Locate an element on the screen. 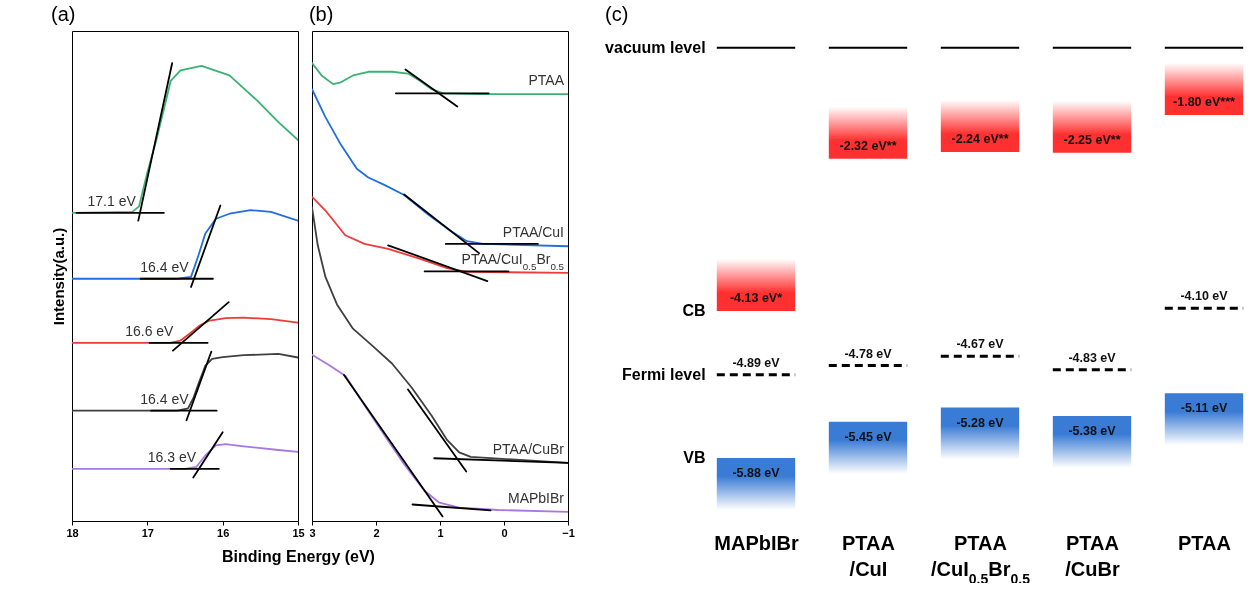 This screenshot has height=603, width=1256. series-label: PTAA is located at coordinates (546, 80).